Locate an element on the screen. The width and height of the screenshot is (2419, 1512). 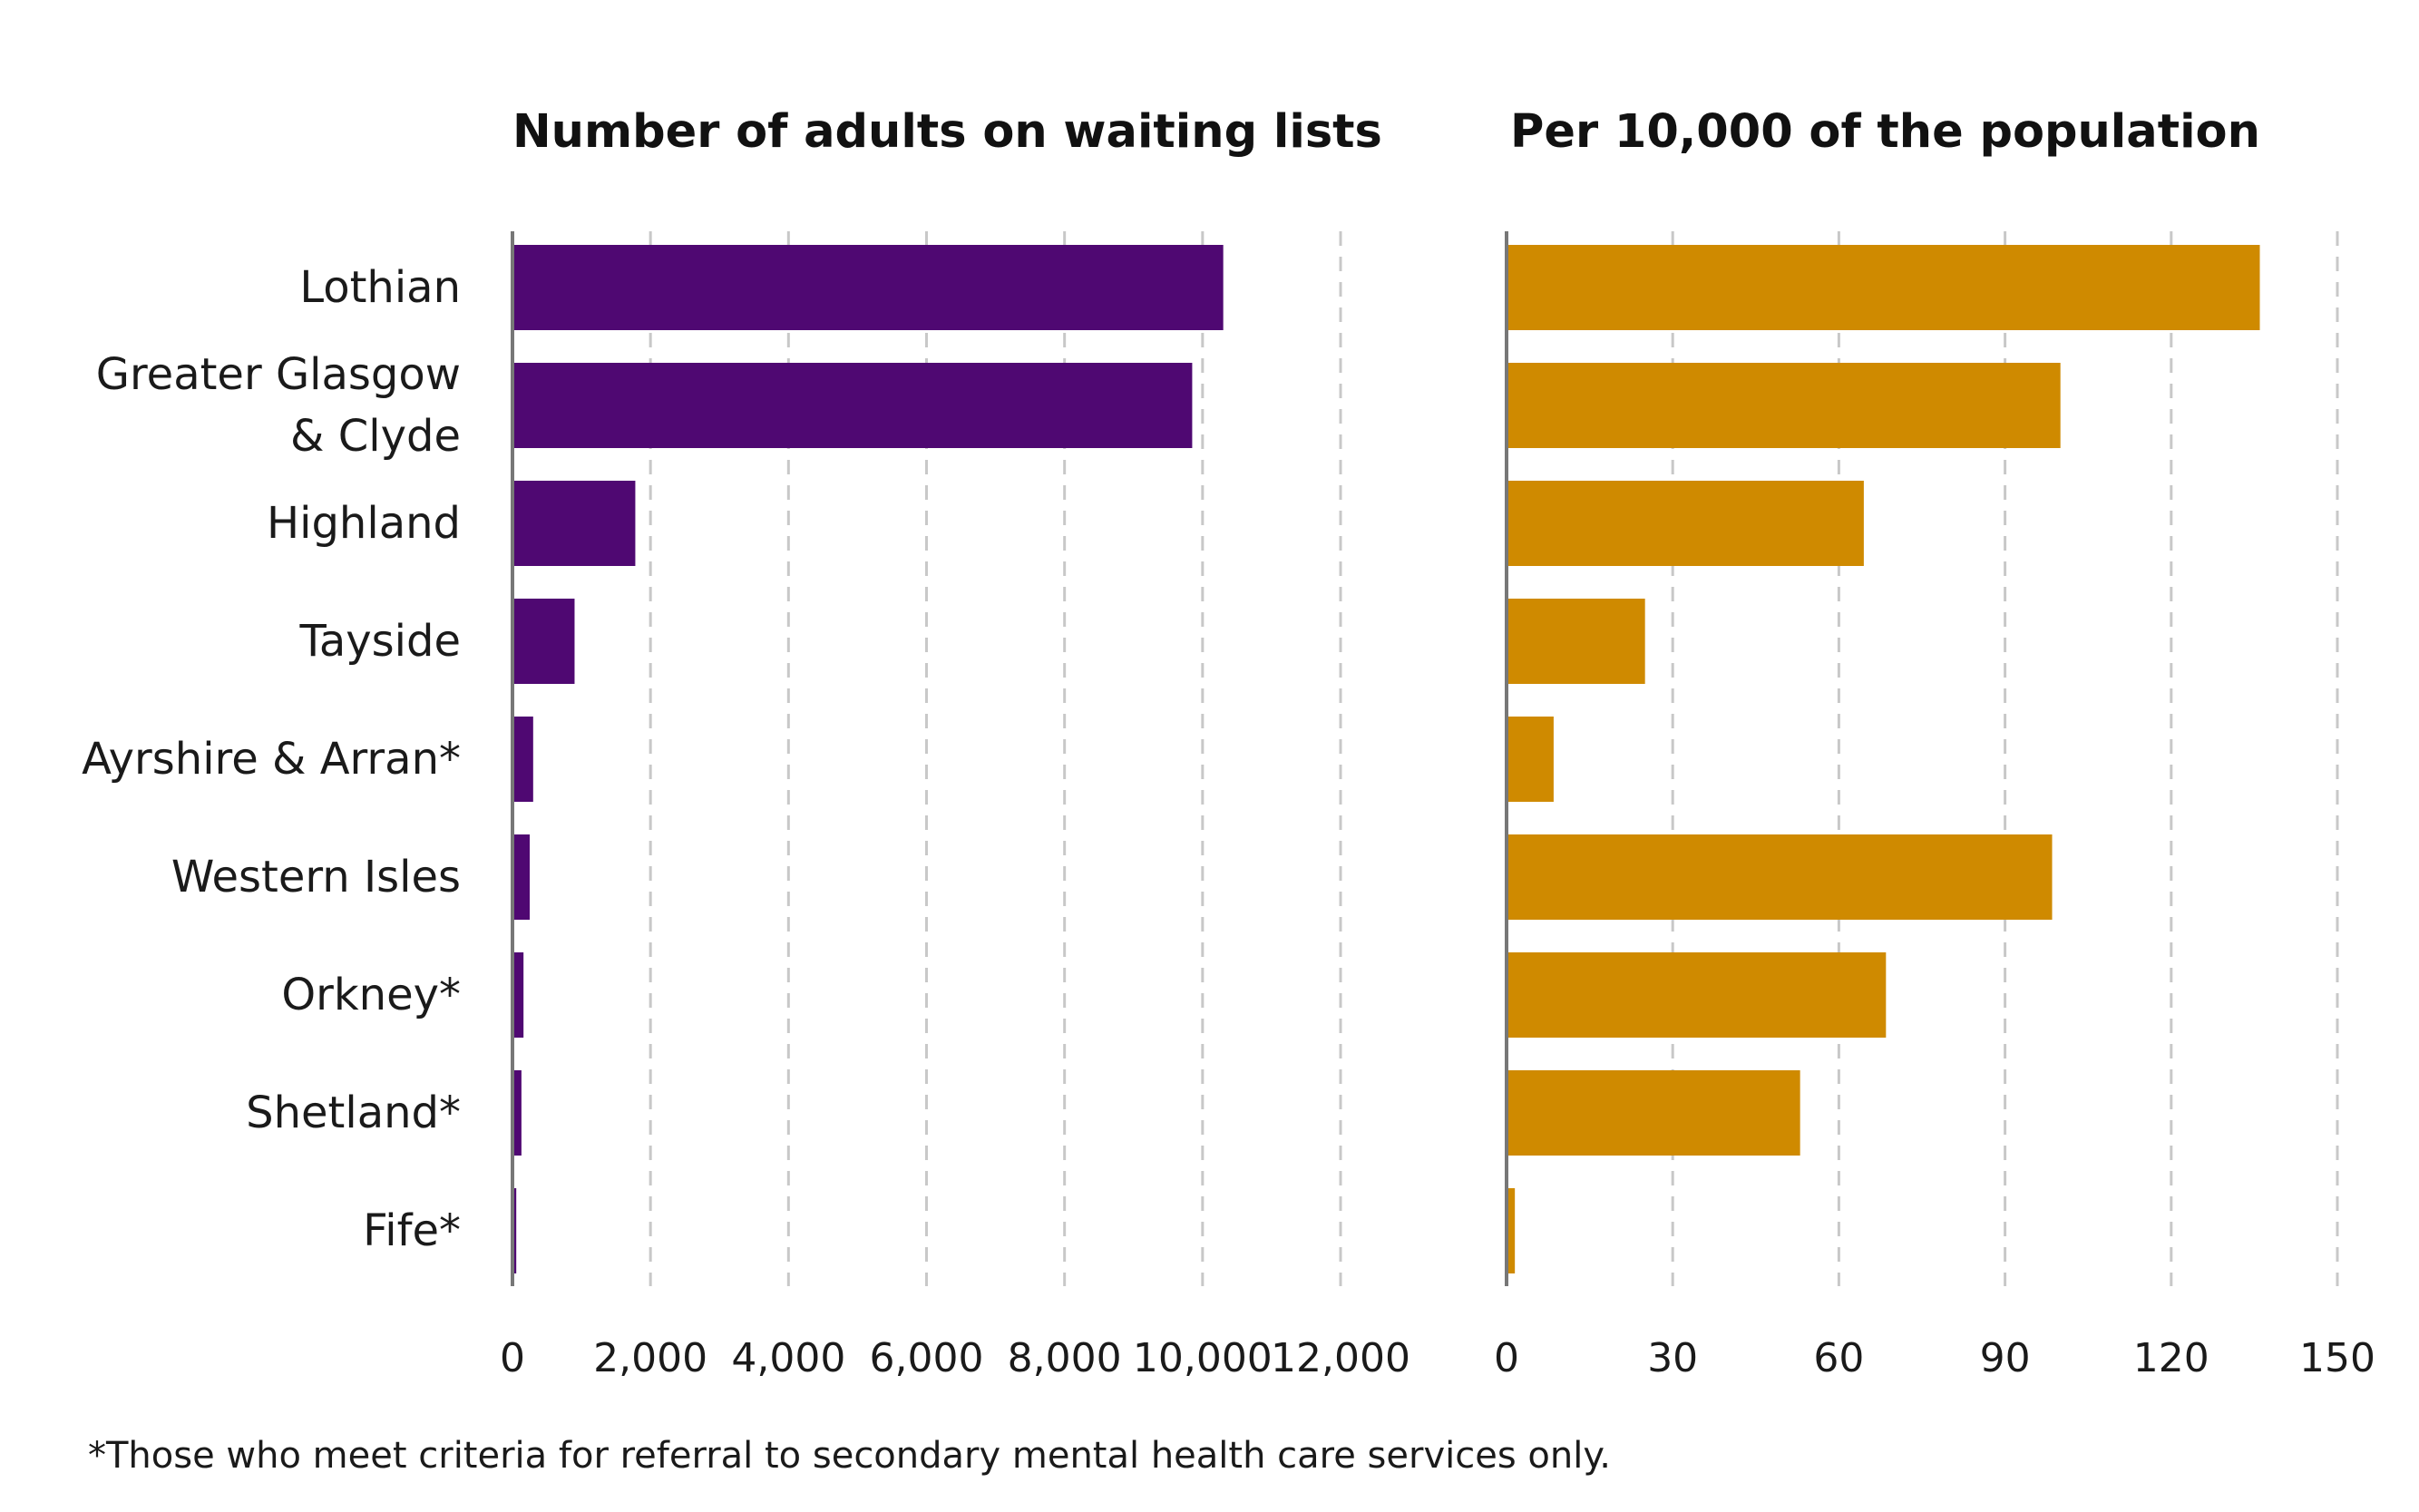
category-label: Ayrshire & Arran* is located at coordinates (271, 759).